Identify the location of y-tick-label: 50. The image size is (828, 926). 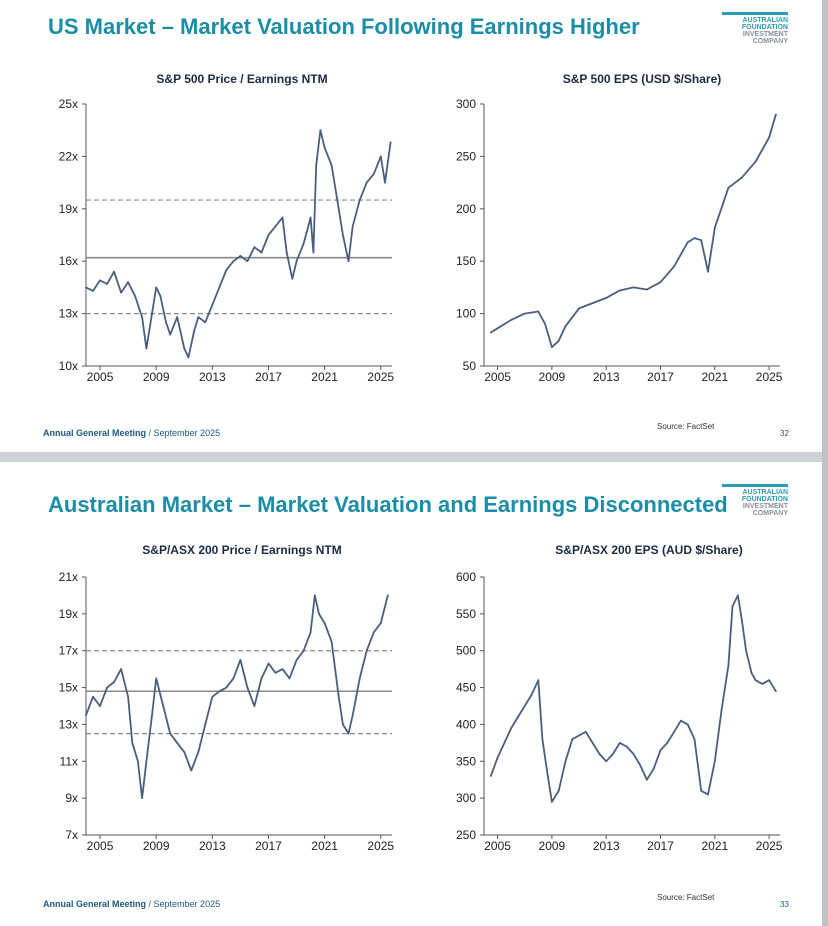
(470, 366).